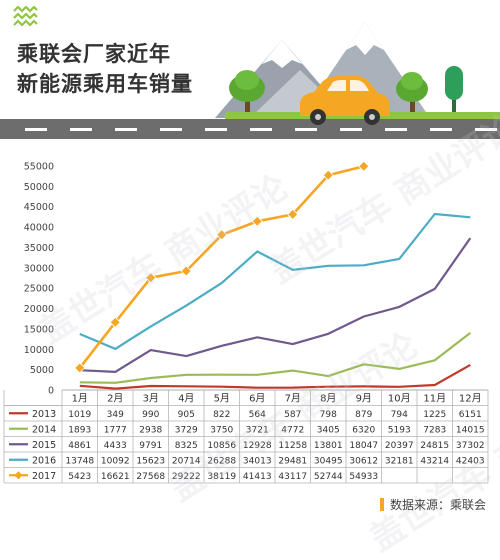  I want to click on data-label: 8325, so click(186, 446).